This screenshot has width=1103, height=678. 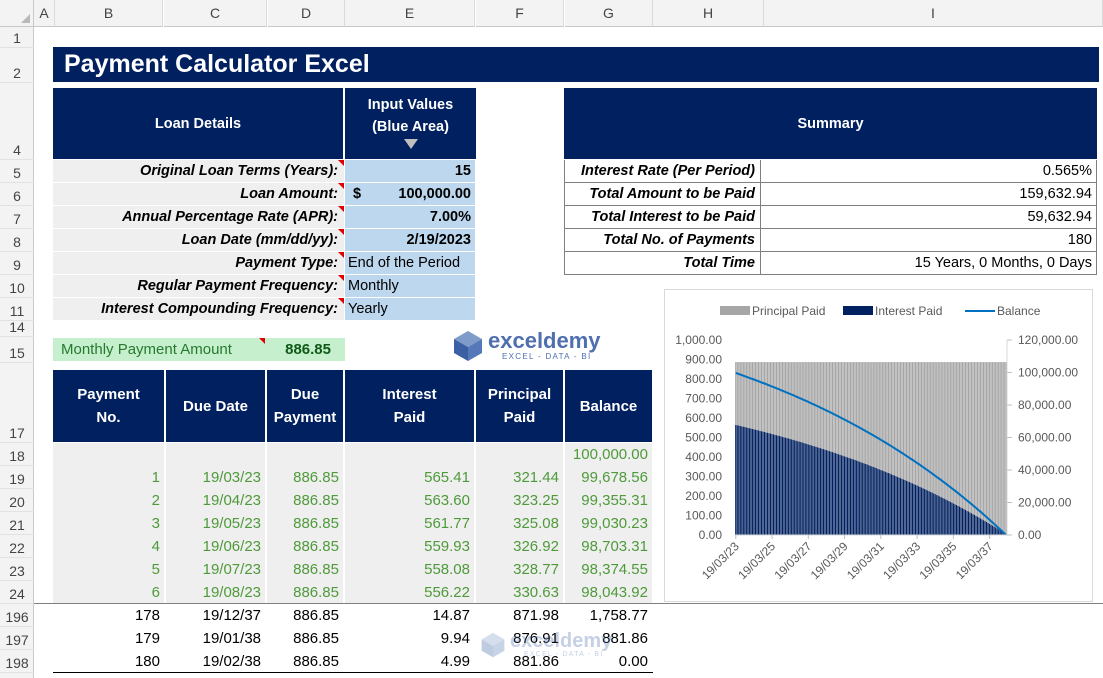 I want to click on row-header-21: 21, so click(x=17, y=523).